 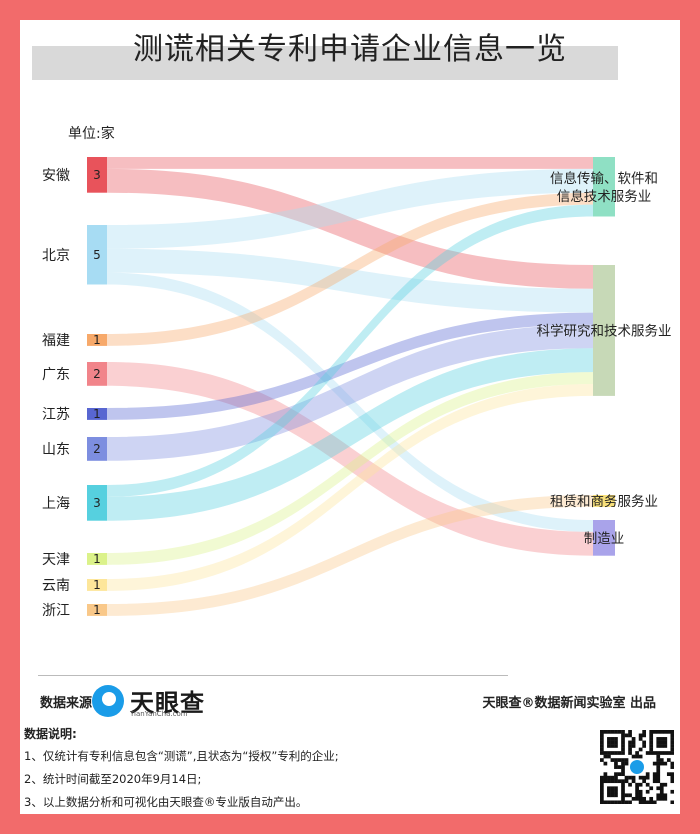 I want to click on footer-divider, so click(x=273, y=675).